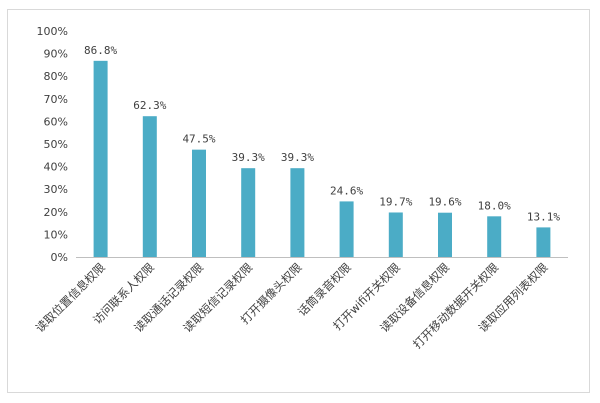 Image resolution: width=600 pixels, height=403 pixels. What do you see at coordinates (444, 202) in the screenshot?
I see `data-label: 19.6%` at bounding box center [444, 202].